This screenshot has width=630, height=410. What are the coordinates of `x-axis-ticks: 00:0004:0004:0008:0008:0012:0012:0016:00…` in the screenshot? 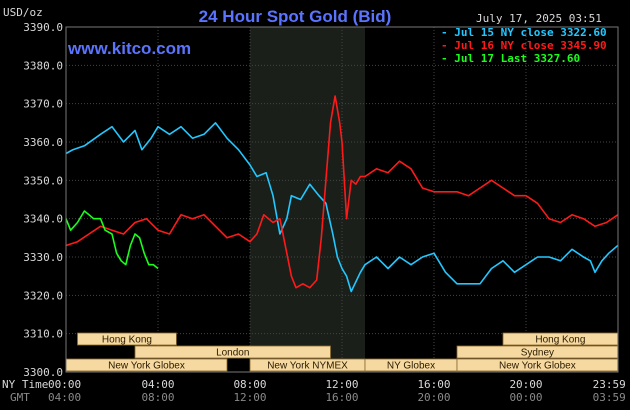 It's located at (337, 391).